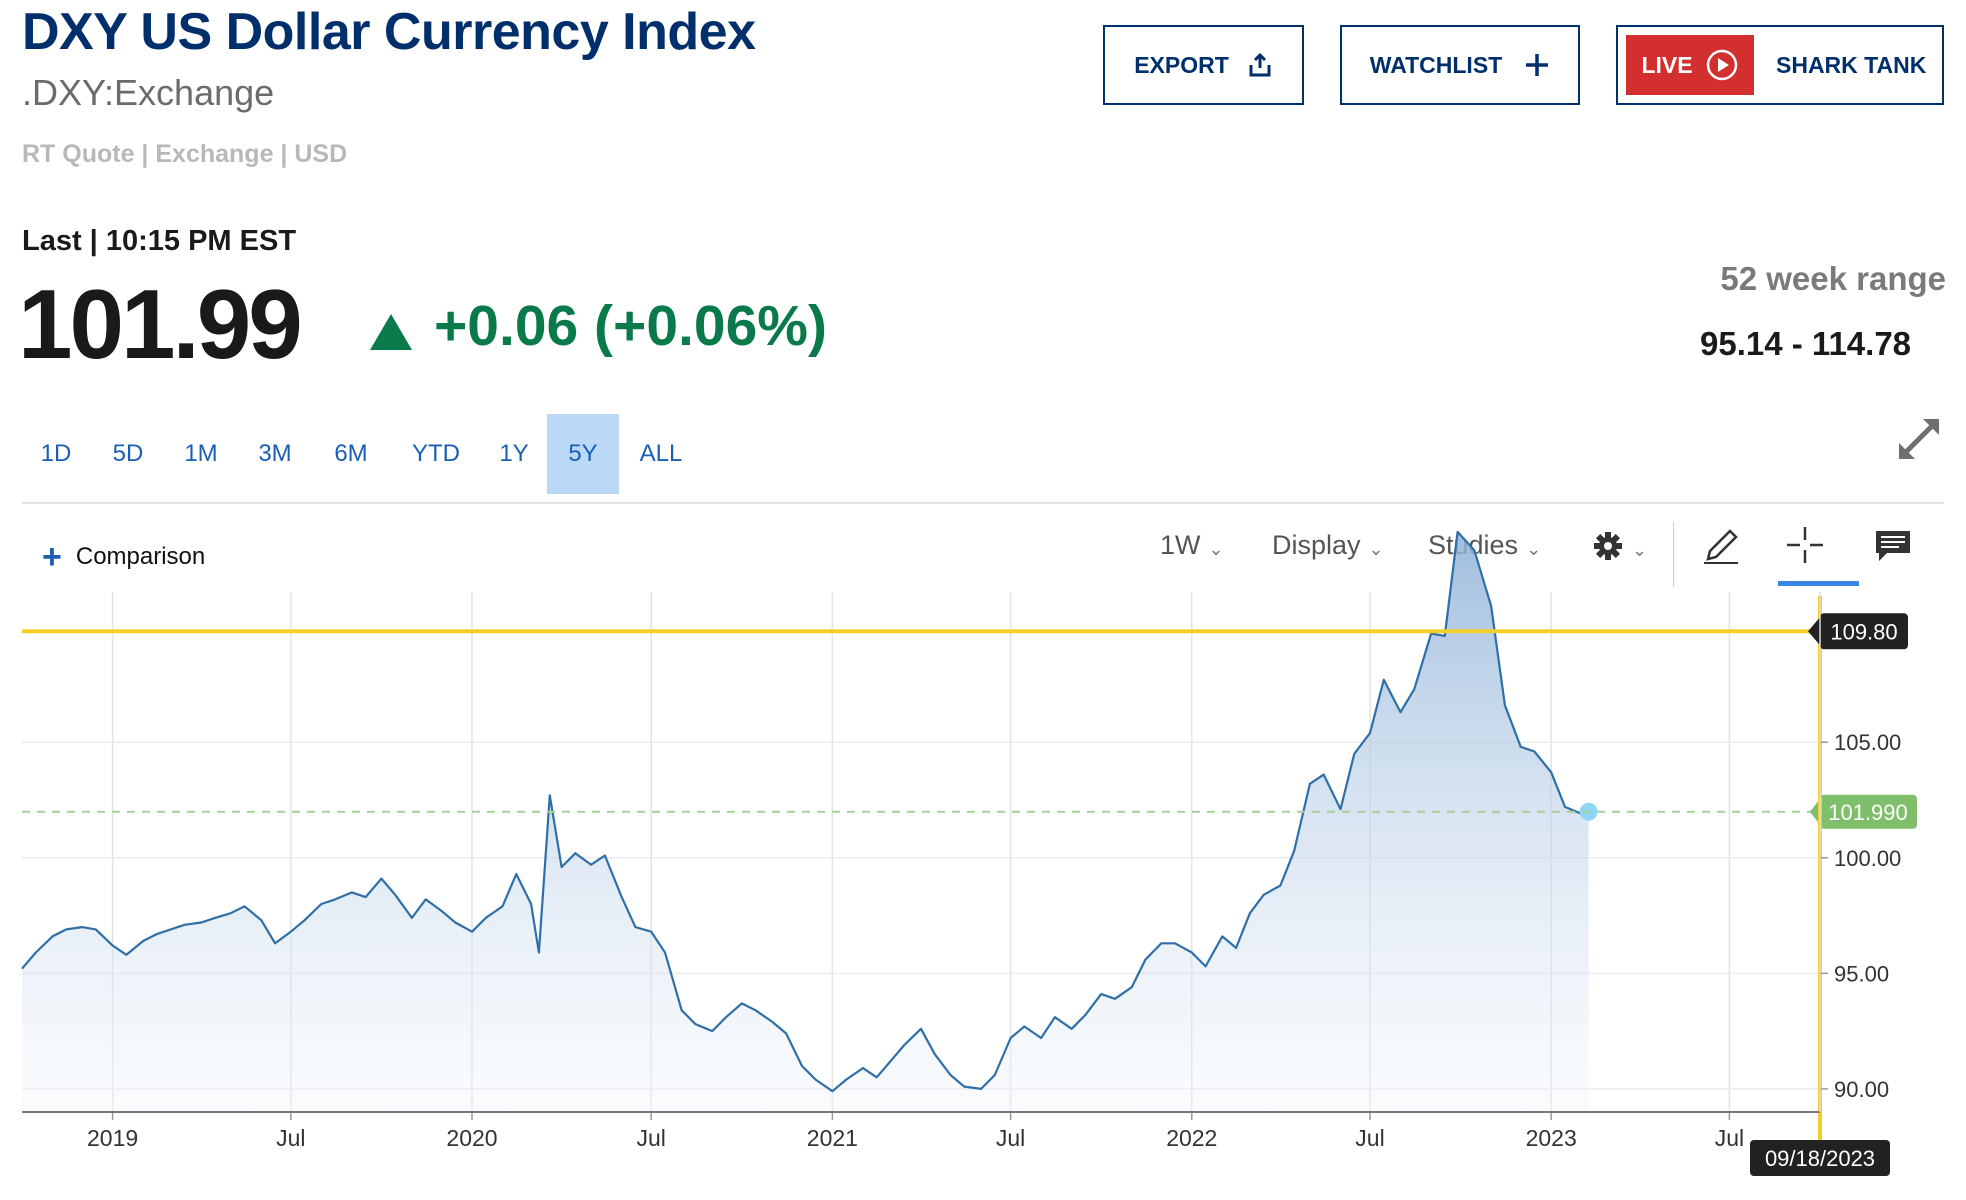 This screenshot has height=1200, width=1966. Describe the element at coordinates (1815, 811) in the screenshot. I see `last-value-pointer` at that location.